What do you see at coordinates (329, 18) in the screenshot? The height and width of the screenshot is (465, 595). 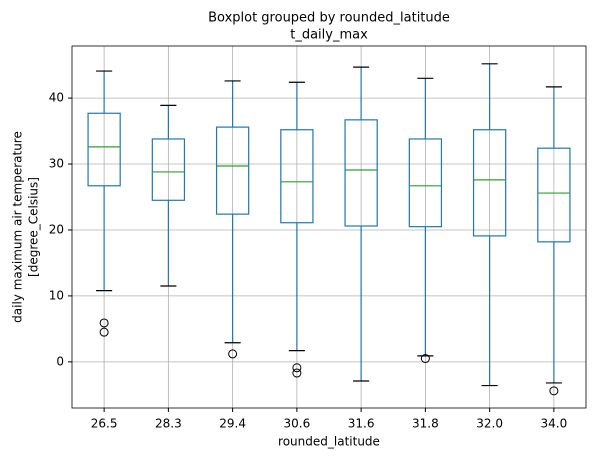 I see `chart-suptitle: Boxplot grouped by rounded_latitude` at bounding box center [329, 18].